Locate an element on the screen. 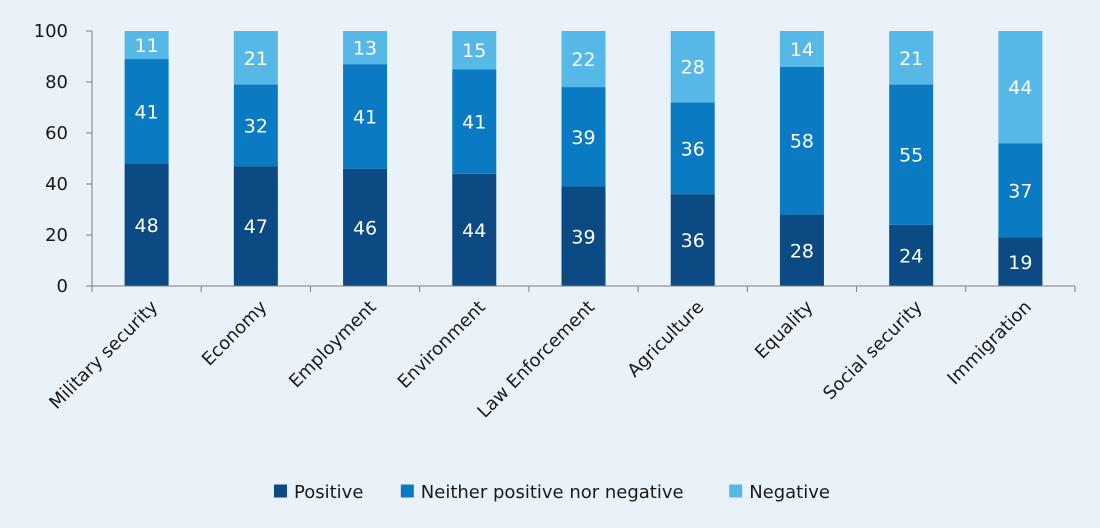 This screenshot has height=528, width=1100. y-tick-label: 0 is located at coordinates (62, 286).